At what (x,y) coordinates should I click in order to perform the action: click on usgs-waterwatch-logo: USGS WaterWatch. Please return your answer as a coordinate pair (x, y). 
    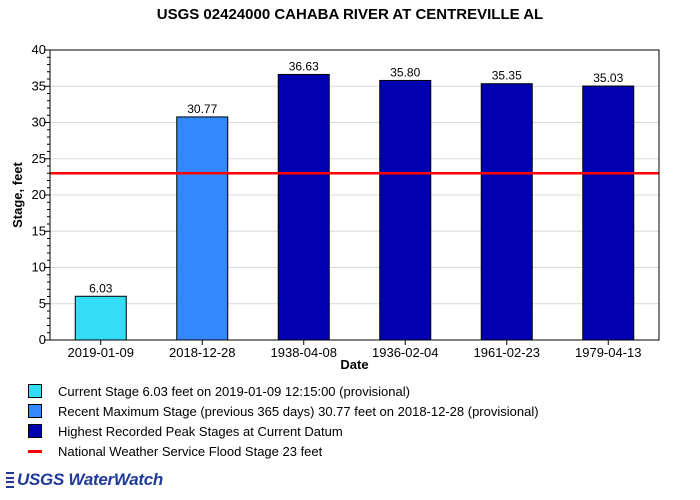
    Looking at the image, I should click on (84, 480).